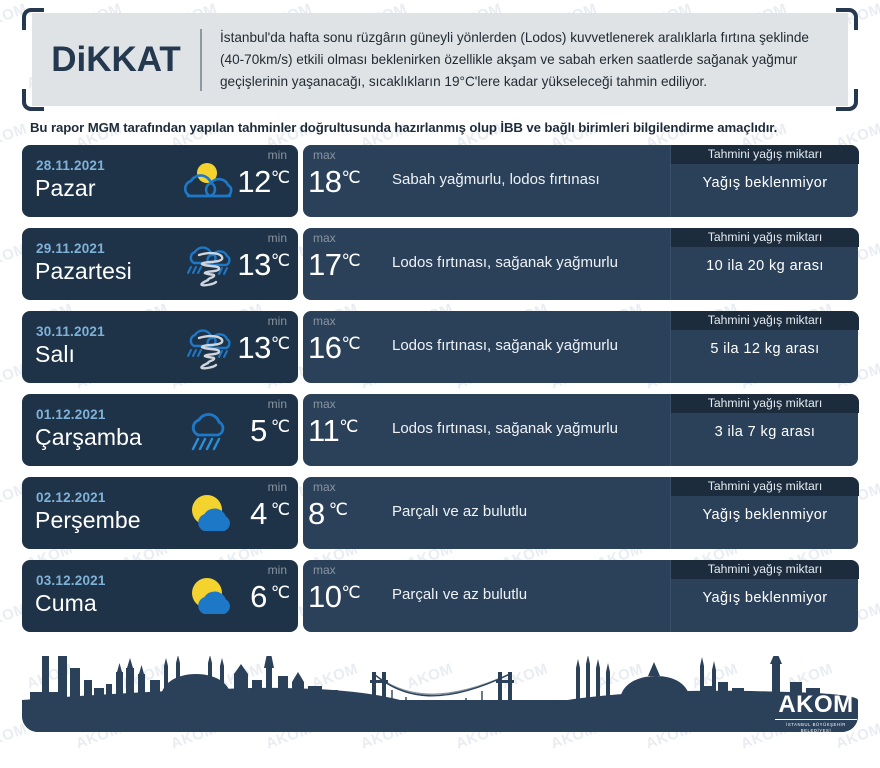 The height and width of the screenshot is (768, 880). Describe the element at coordinates (55, 354) in the screenshot. I see `forecast-day-name: Salı` at that location.